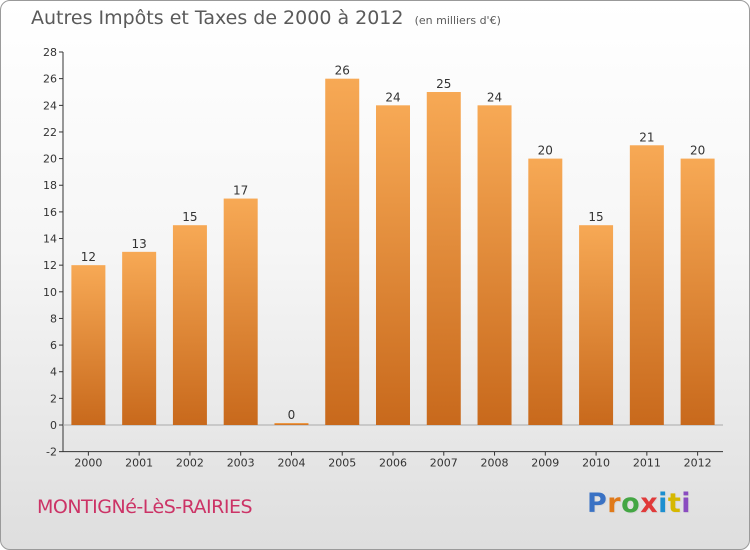 This screenshot has height=550, width=750. Describe the element at coordinates (494, 265) in the screenshot. I see `bar-2008` at that location.